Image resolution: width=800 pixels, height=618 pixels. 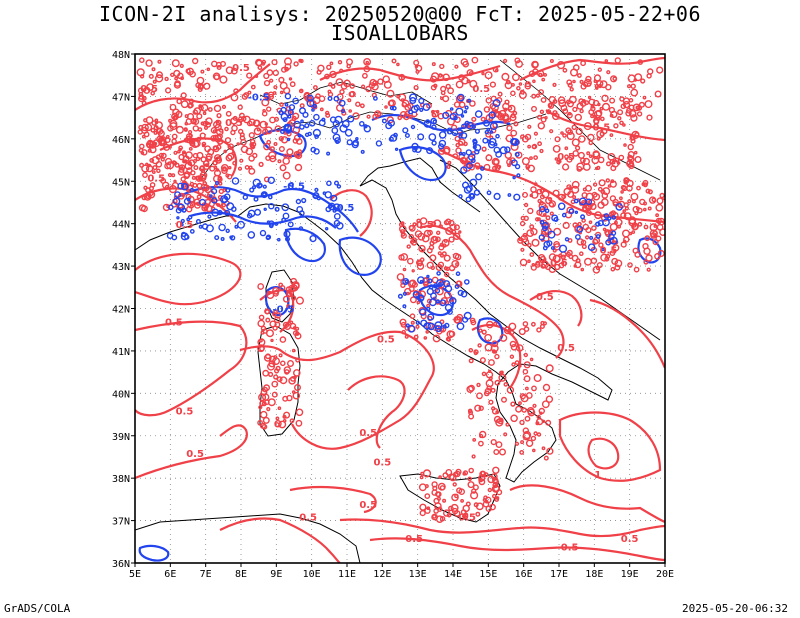 I want to click on lat-tick-label: 43N, so click(x=121, y=267).